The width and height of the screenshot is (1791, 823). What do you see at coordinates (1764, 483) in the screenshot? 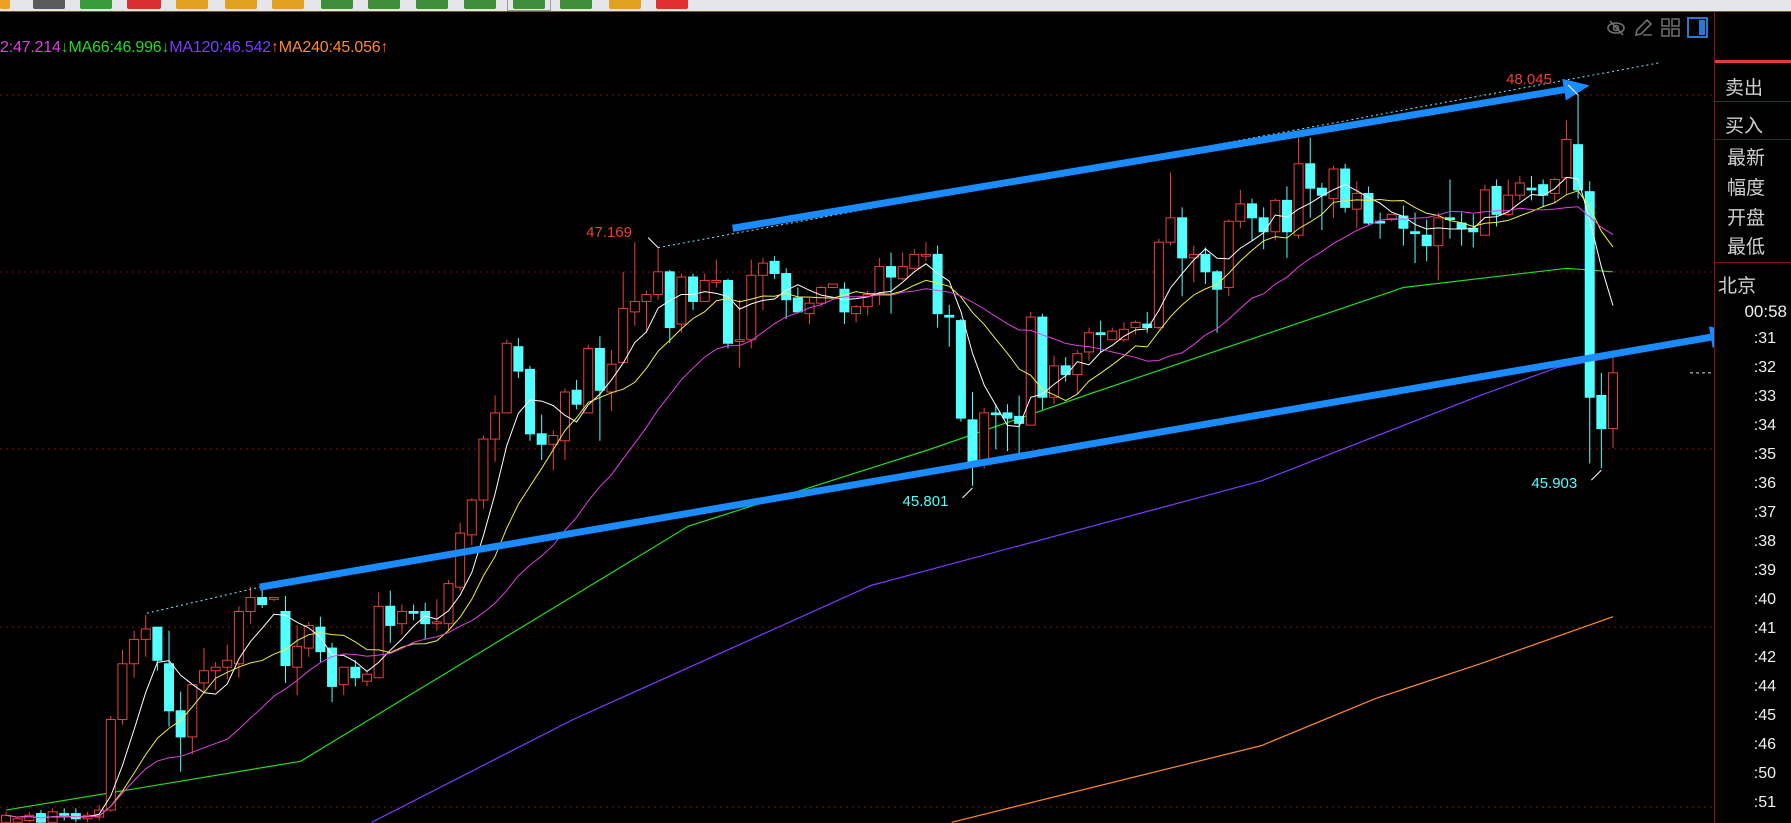
I see `tick-time: :36` at bounding box center [1764, 483].